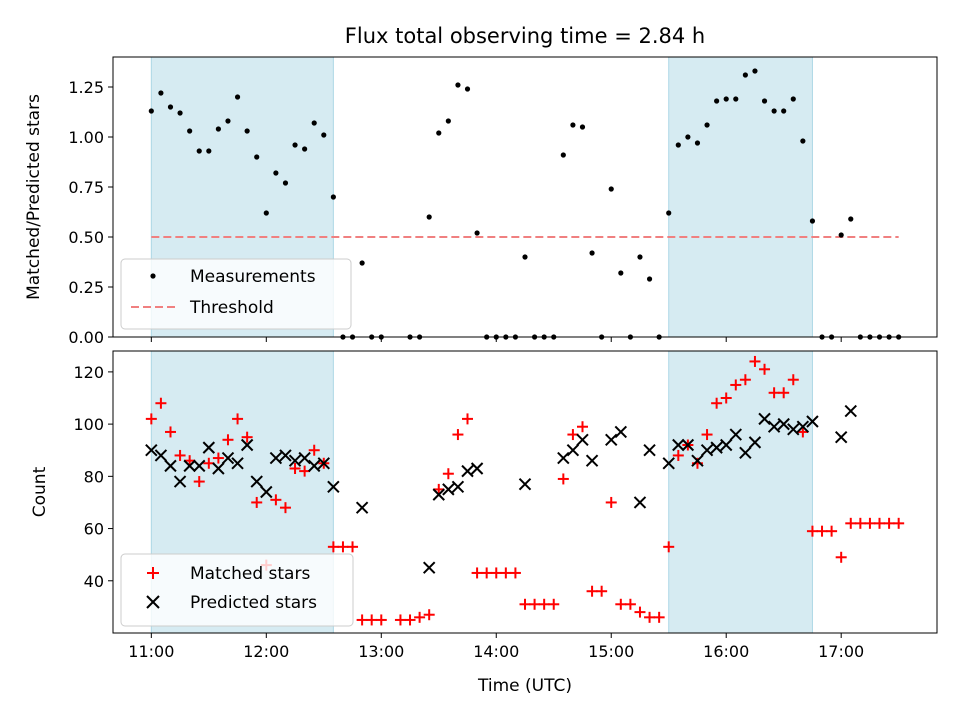 This screenshot has height=720, width=960. I want to click on legend-predicted-label: Predicted stars, so click(253, 603).